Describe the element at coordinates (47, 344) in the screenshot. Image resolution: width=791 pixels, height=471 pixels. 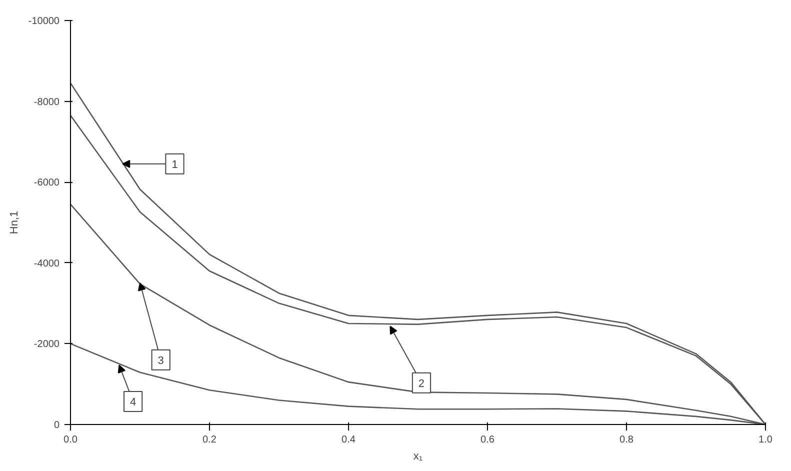
I see `y-tick-label: -2000` at that location.